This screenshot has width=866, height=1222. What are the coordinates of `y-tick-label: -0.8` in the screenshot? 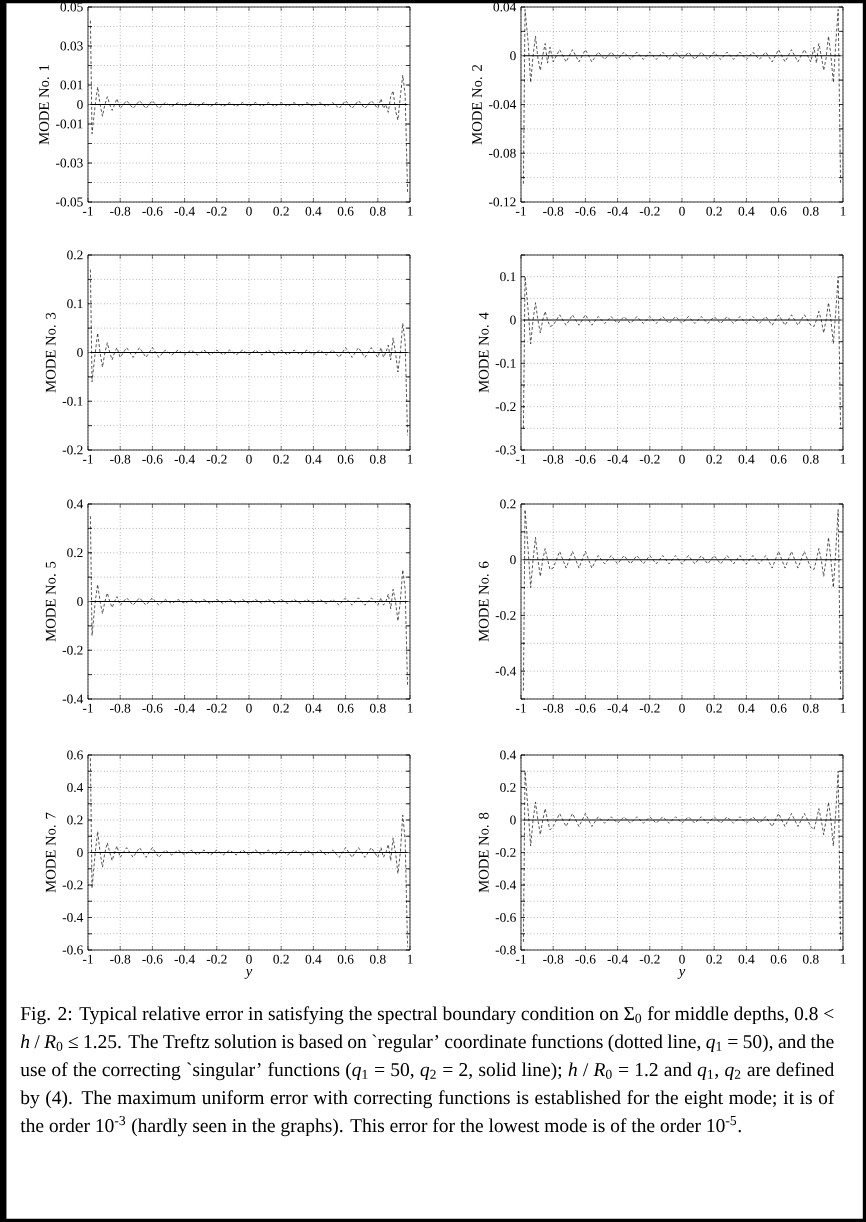 It's located at (505, 950).